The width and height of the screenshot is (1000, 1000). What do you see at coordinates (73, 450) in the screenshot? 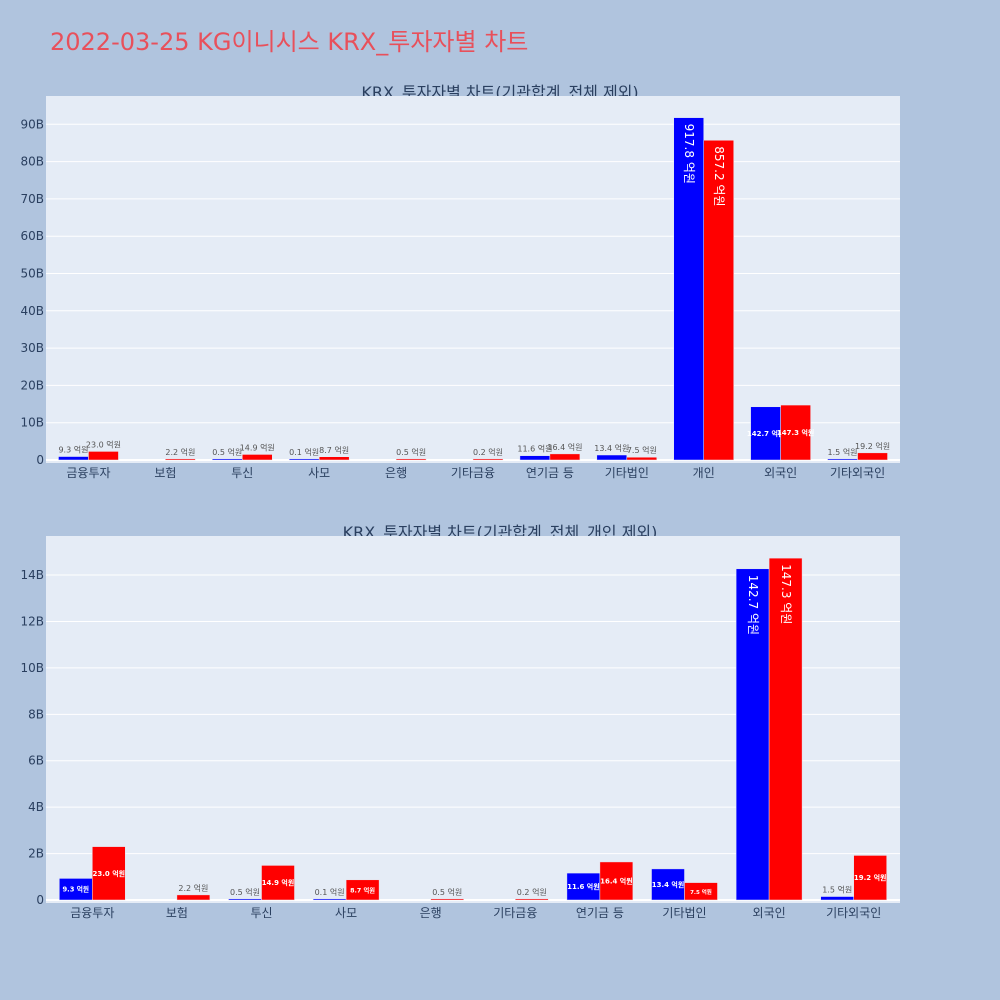
I see `chart-1-data-label: 9.3 억원` at bounding box center [73, 450].